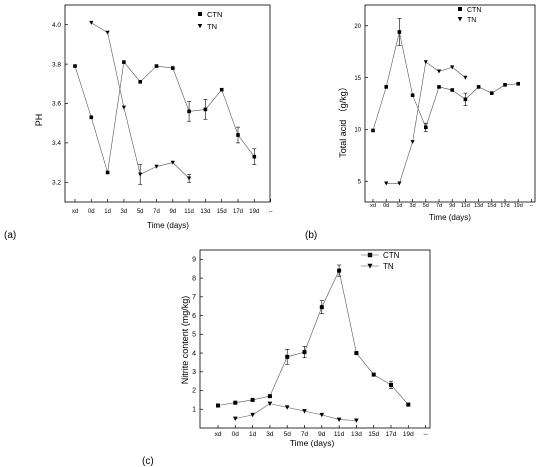  I want to click on panel-c-xlabel: Time (days), so click(312, 443).